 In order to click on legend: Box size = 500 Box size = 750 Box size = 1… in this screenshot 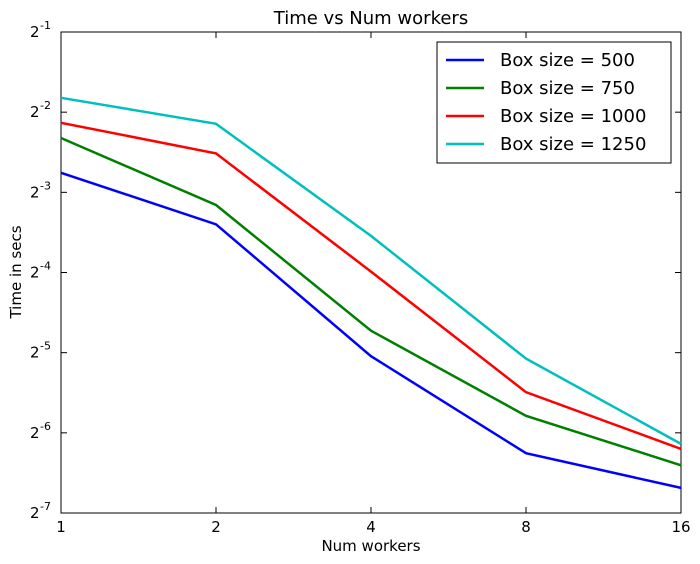, I will do `click(554, 102)`.